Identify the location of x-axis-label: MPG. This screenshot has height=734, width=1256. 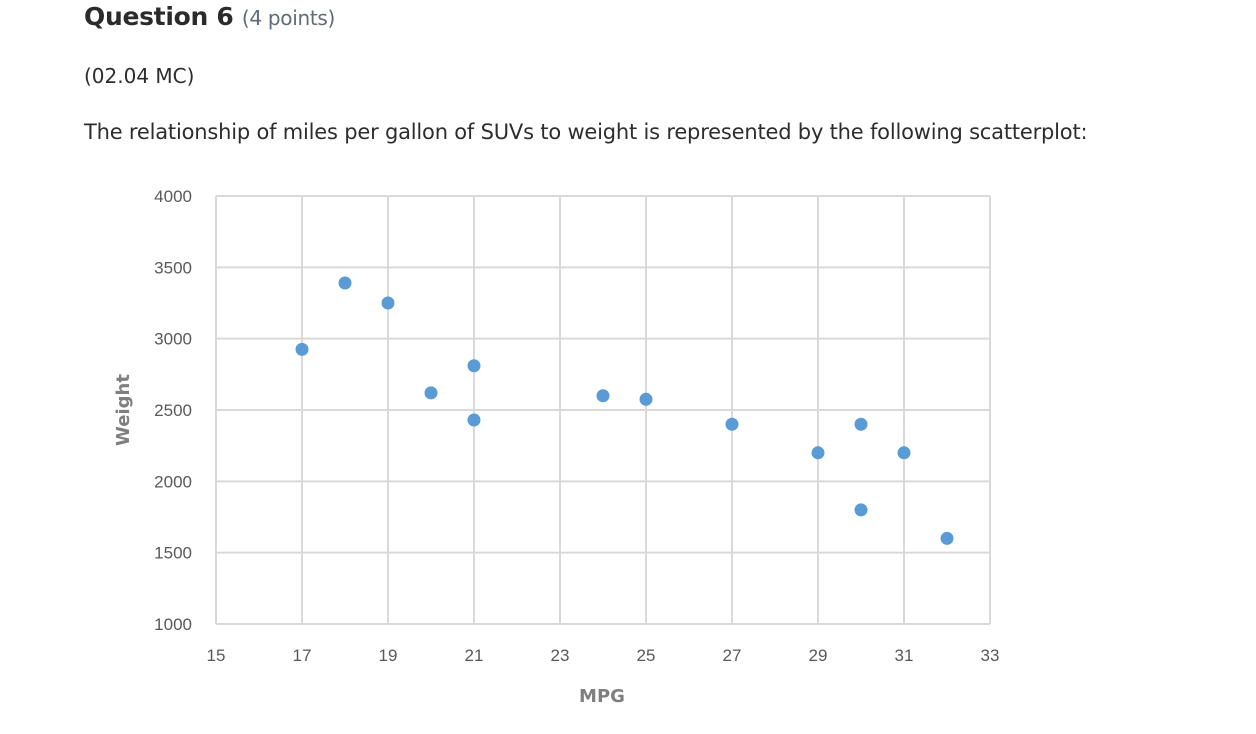
(602, 696).